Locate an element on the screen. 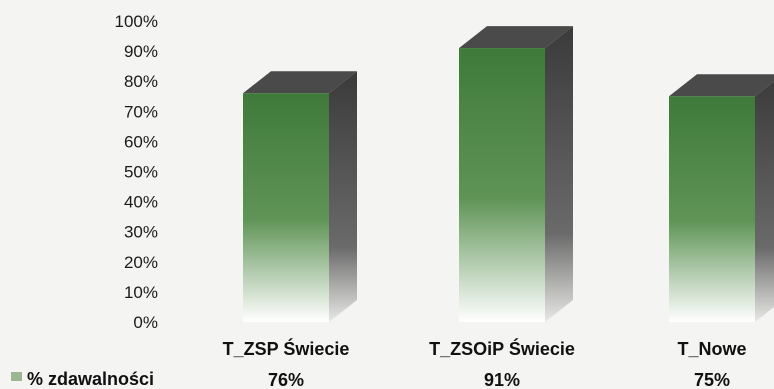 The height and width of the screenshot is (389, 774). data-label: 91% is located at coordinates (502, 379).